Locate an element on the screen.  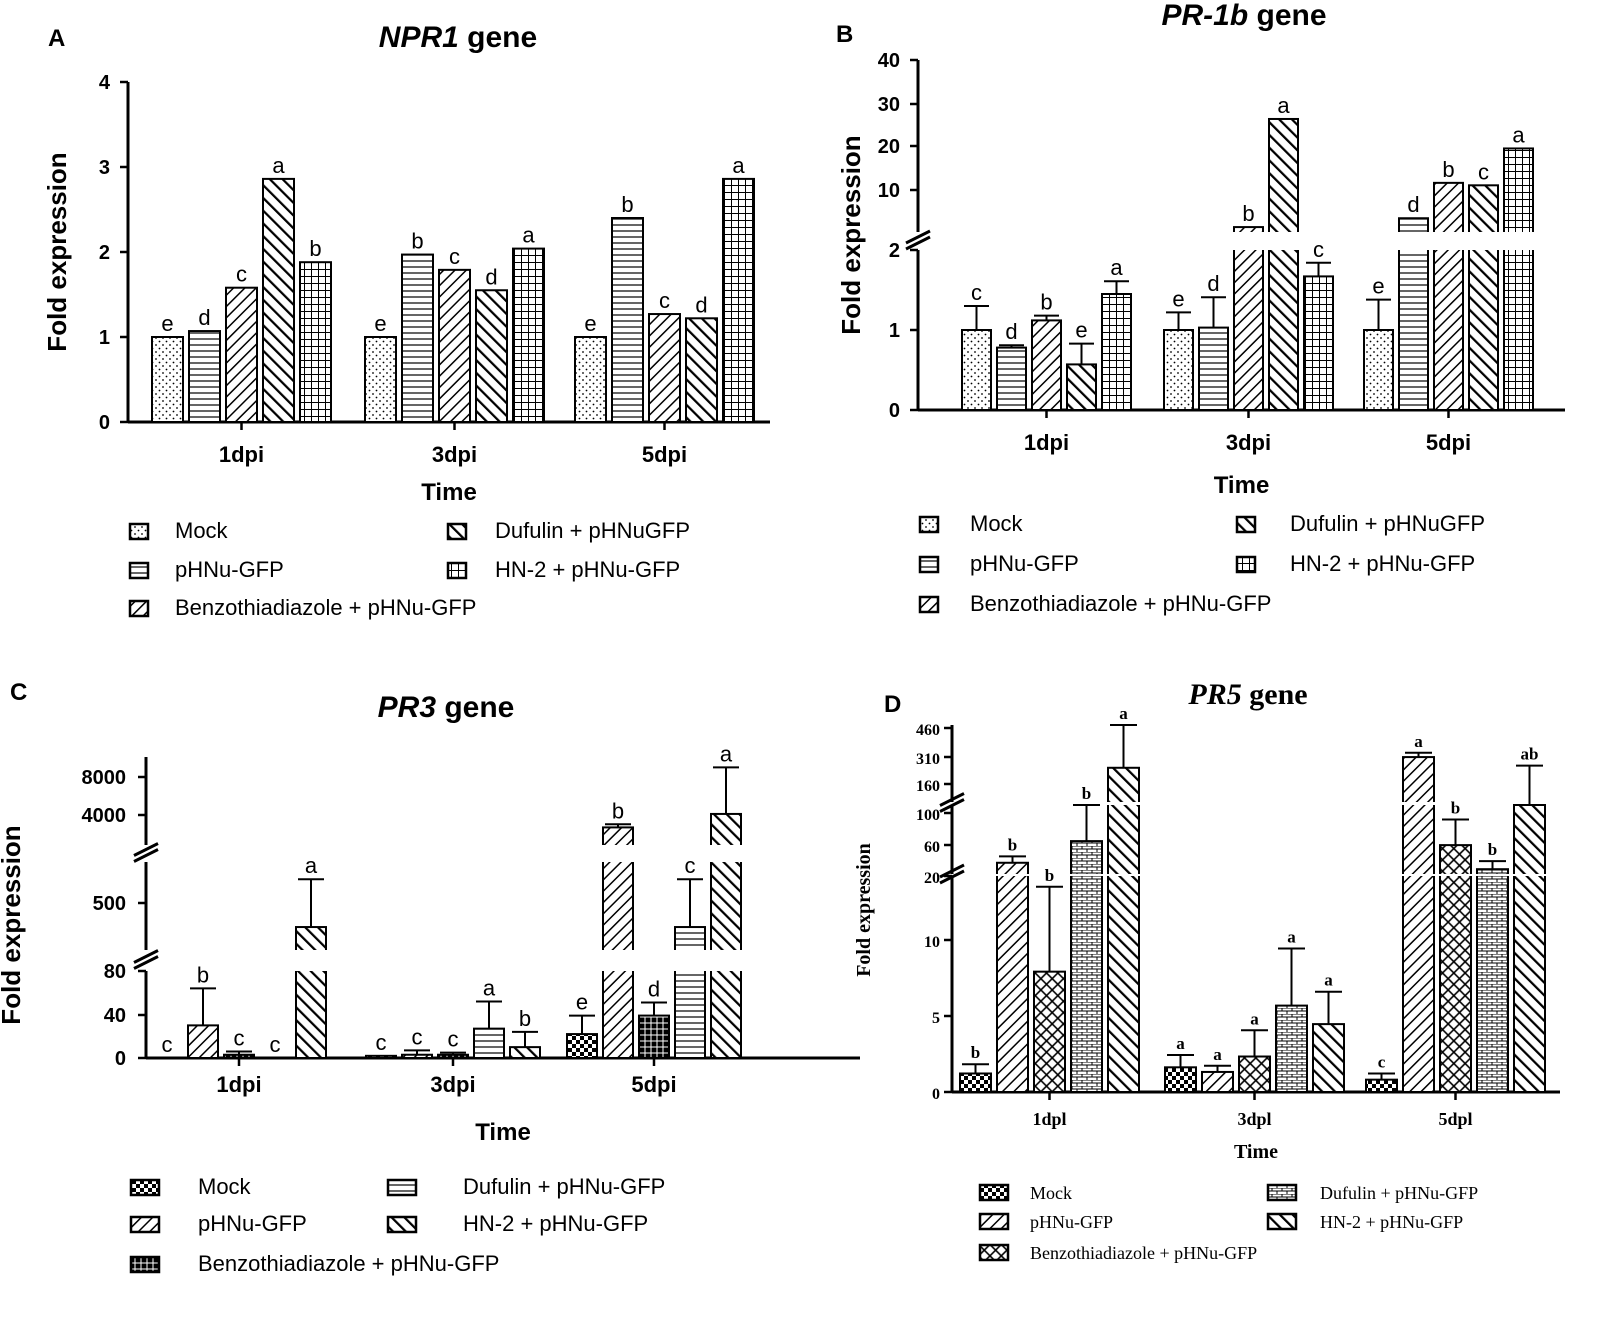
y-tick-label: 4 is located at coordinates (105, 83).